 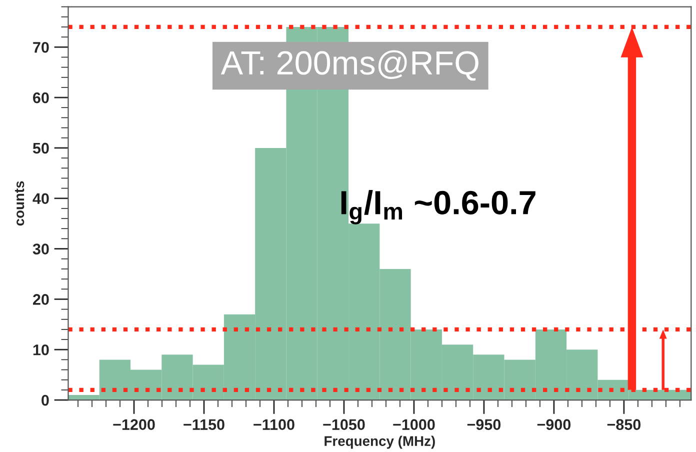 What do you see at coordinates (19, 203) in the screenshot?
I see `y-axis-title: counts` at bounding box center [19, 203].